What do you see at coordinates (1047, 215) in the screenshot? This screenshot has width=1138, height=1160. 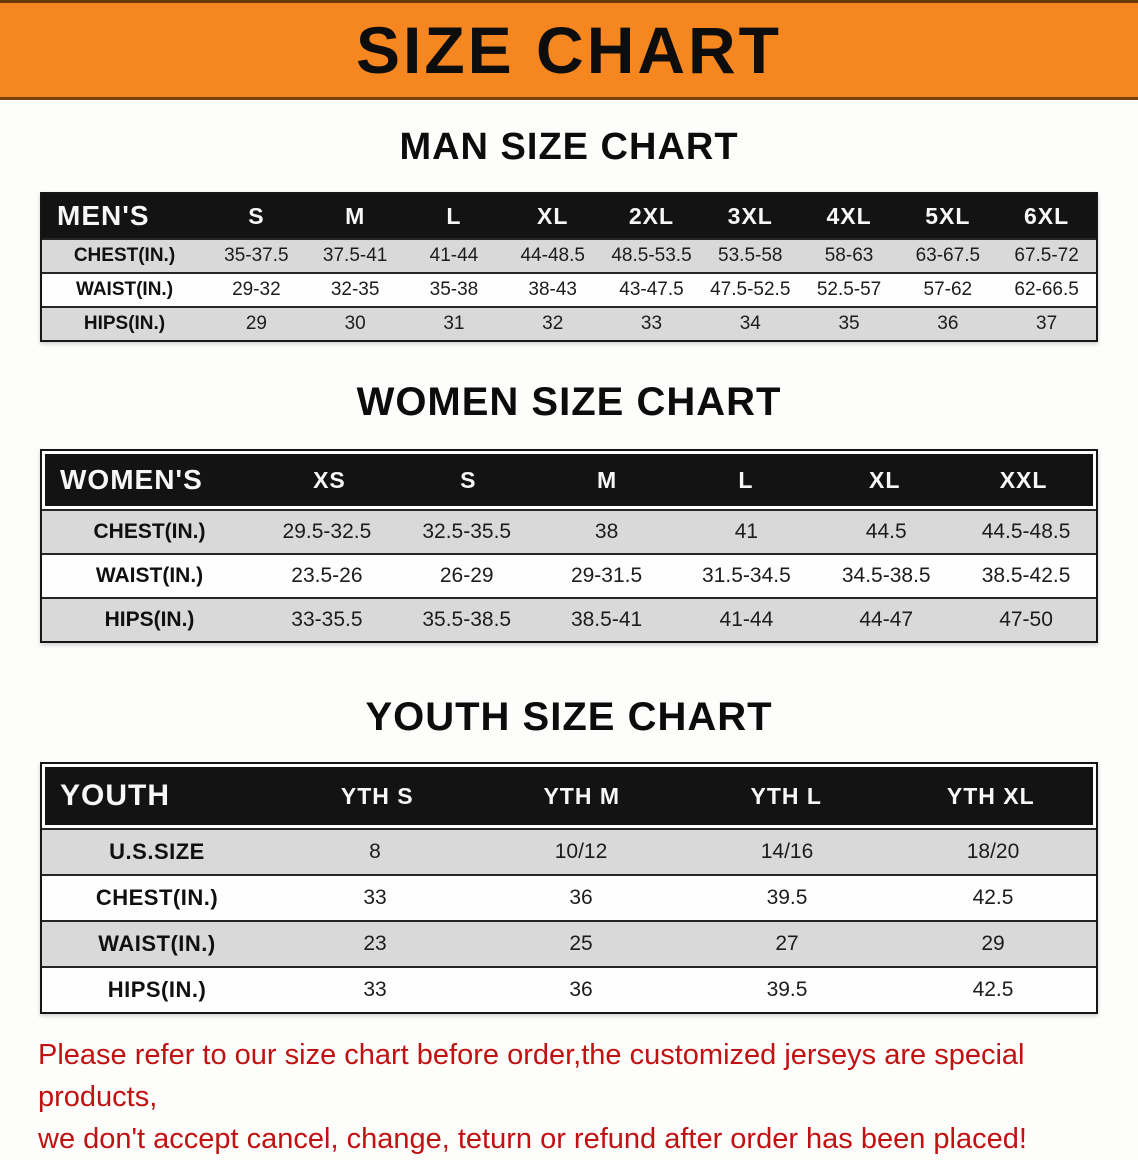 I see `men-size-header-cell: 6XL` at bounding box center [1047, 215].